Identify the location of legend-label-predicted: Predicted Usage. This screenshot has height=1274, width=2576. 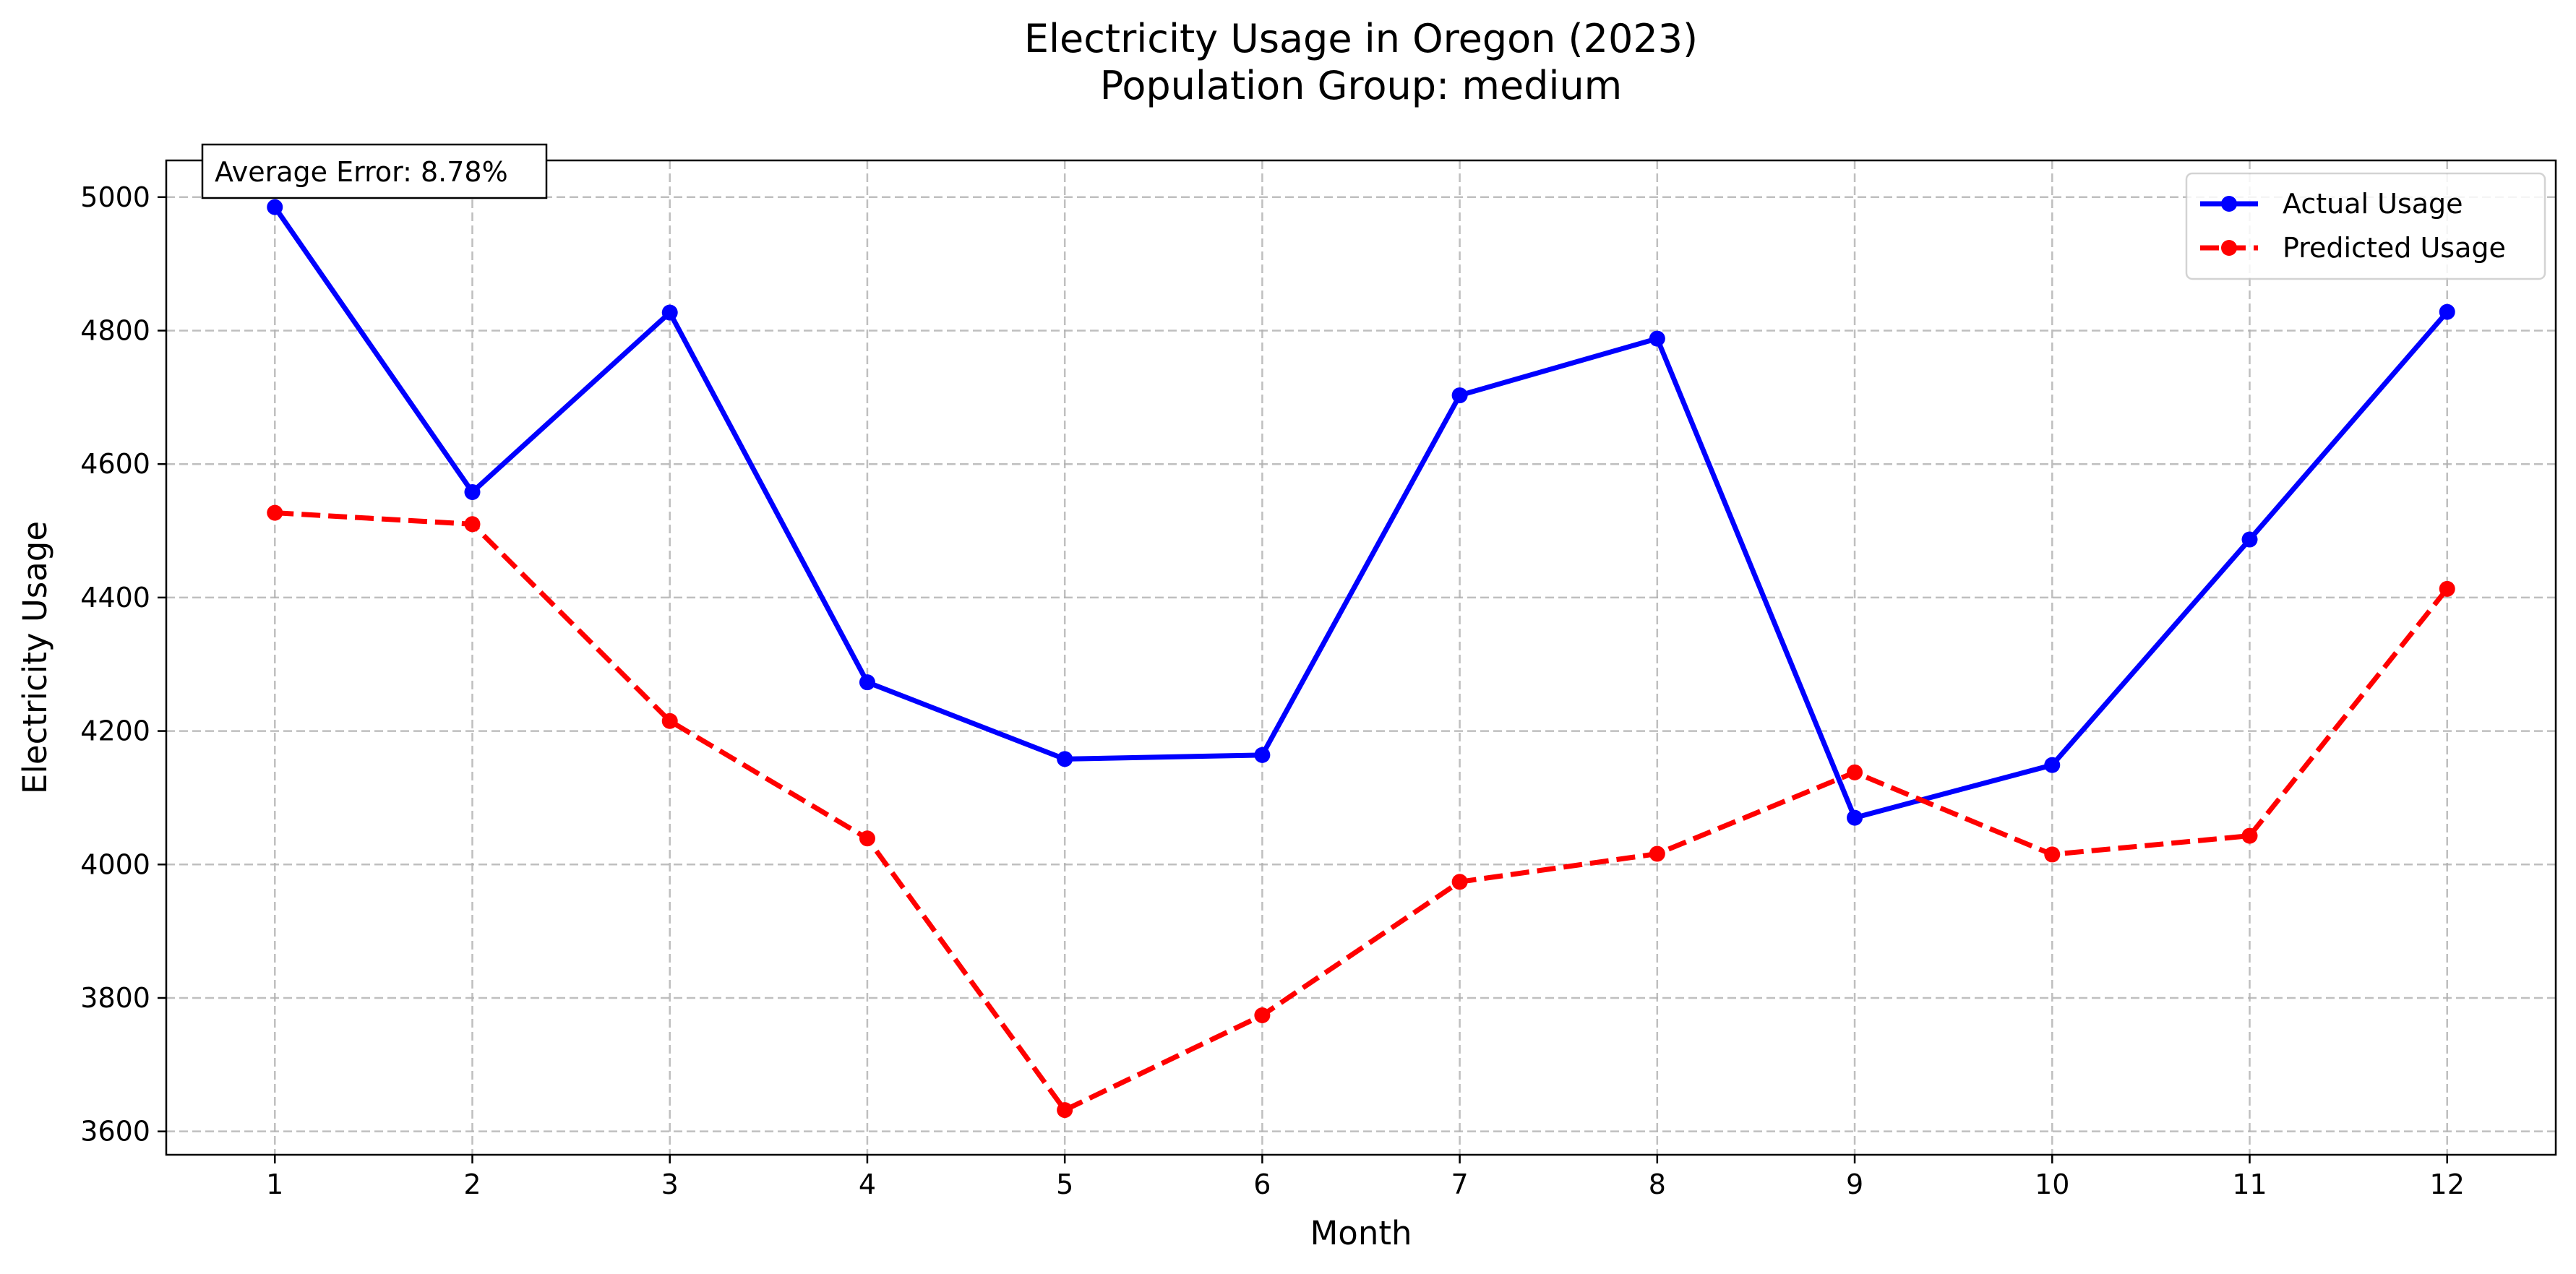
(2395, 248).